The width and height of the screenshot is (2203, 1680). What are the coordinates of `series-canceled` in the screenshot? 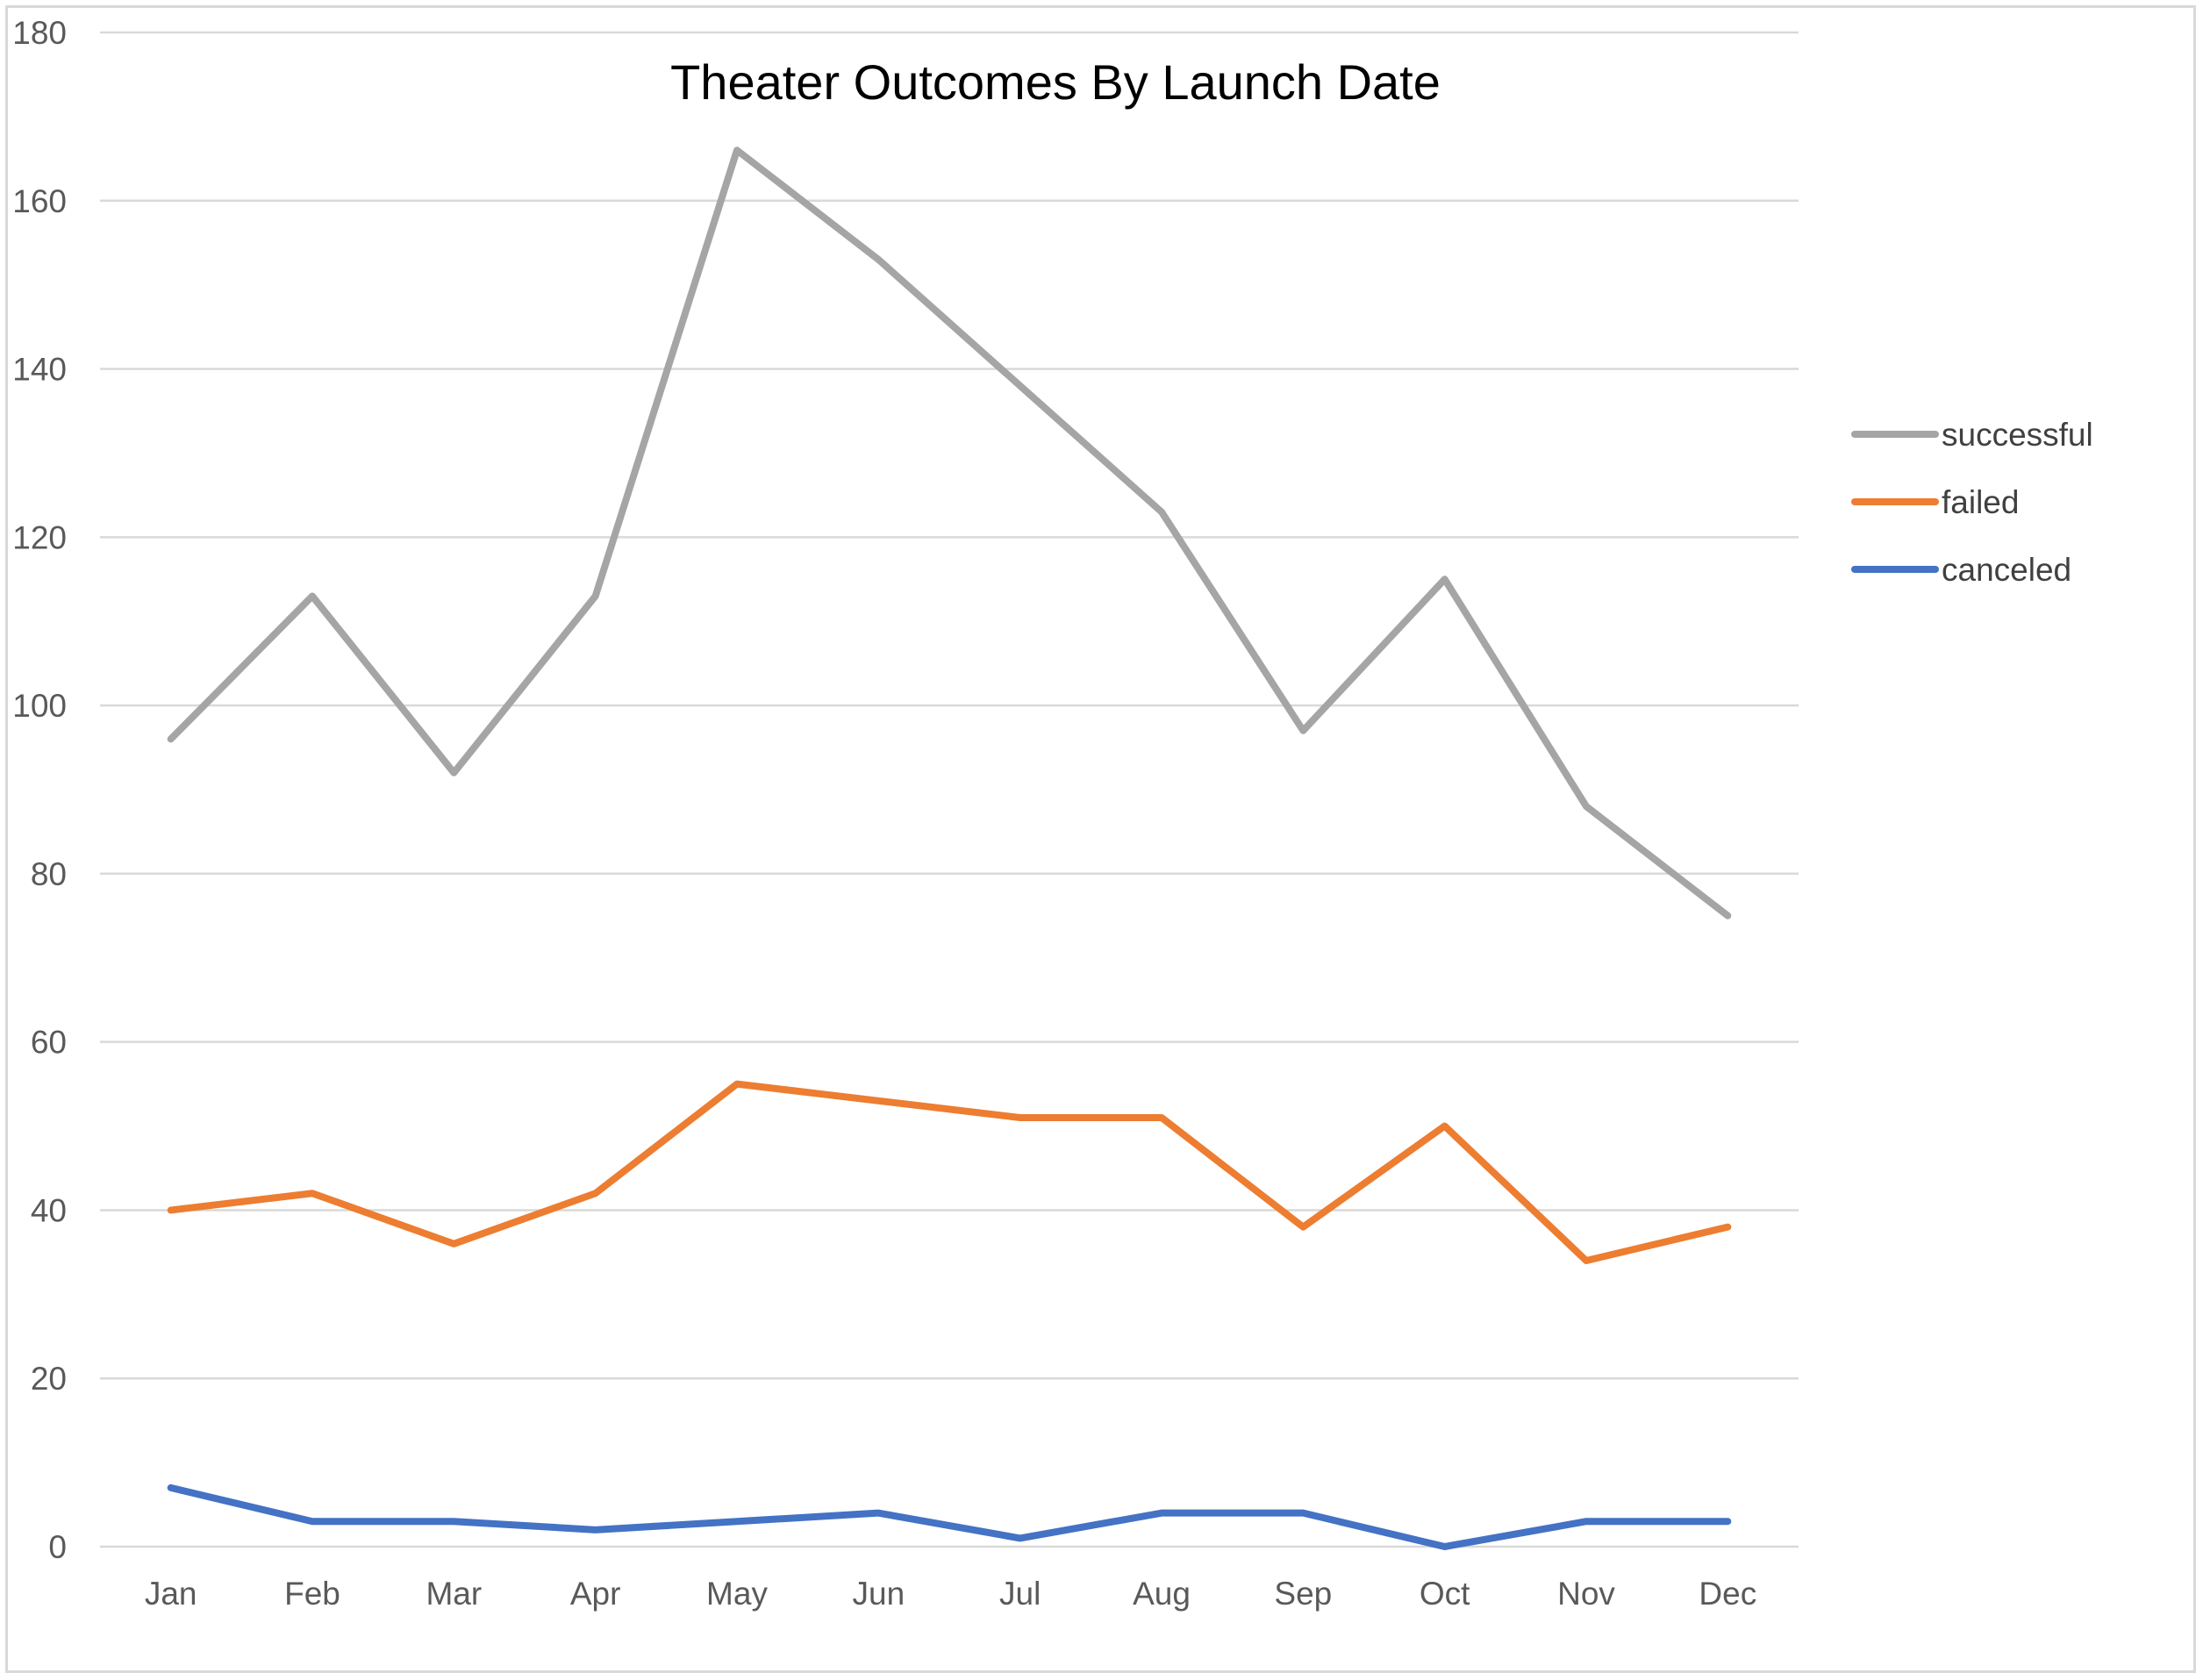 It's located at (949, 1516).